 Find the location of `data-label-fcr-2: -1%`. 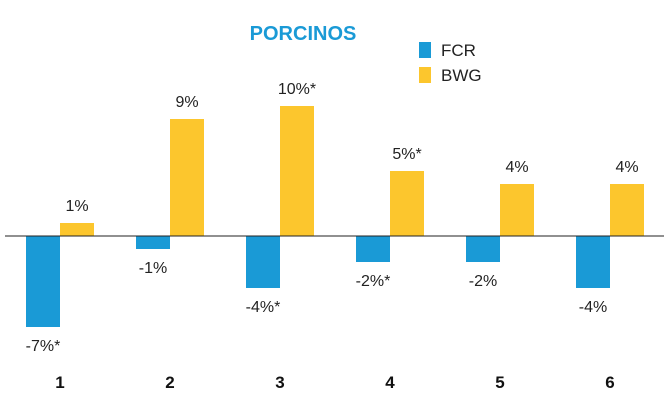

data-label-fcr-2: -1% is located at coordinates (153, 268).